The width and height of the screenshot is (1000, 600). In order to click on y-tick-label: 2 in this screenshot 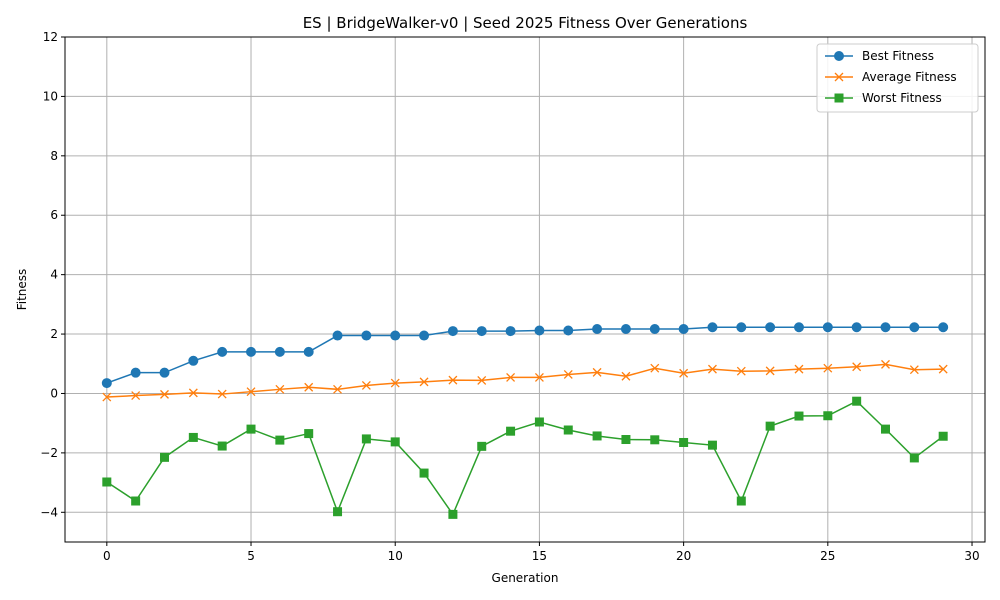, I will do `click(54, 334)`.